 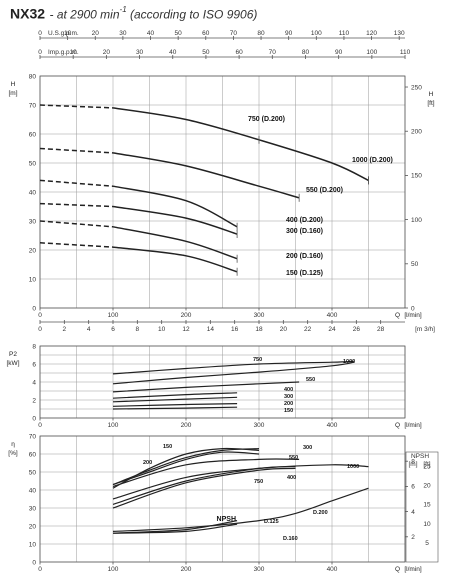 I want to click on head-ft-tick-label: 200, so click(x=416, y=132).